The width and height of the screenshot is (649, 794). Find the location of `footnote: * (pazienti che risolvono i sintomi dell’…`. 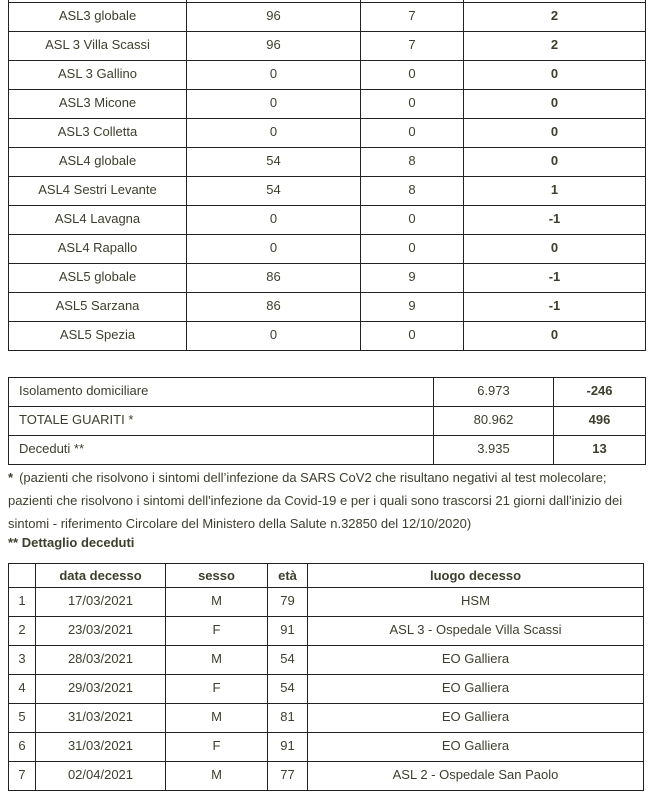

footnote: * (pazienti che risolvono i sintomi dell’… is located at coordinates (326, 500).